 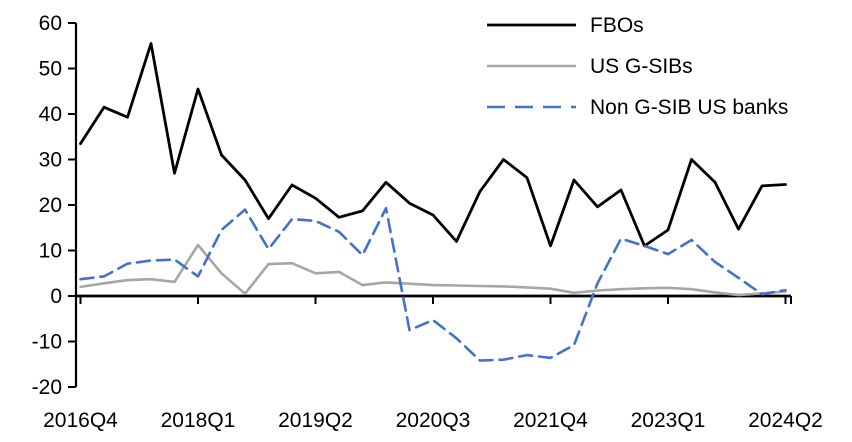 I want to click on legend: FBOs US G-SIBs Non G-SIB US banks, so click(x=637, y=66).